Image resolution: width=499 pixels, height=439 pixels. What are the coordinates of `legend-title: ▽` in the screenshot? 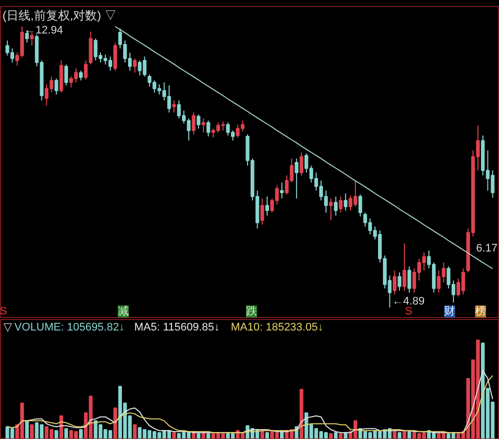 It's located at (8, 328).